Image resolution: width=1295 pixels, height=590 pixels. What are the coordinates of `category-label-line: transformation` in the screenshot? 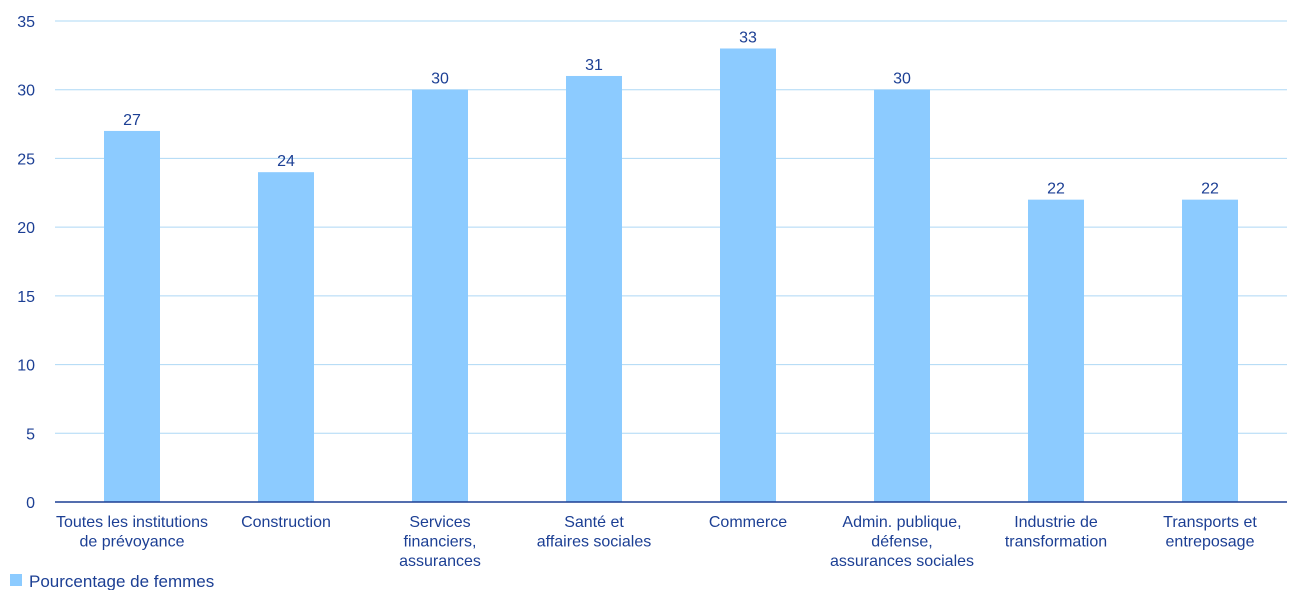 It's located at (1056, 542).